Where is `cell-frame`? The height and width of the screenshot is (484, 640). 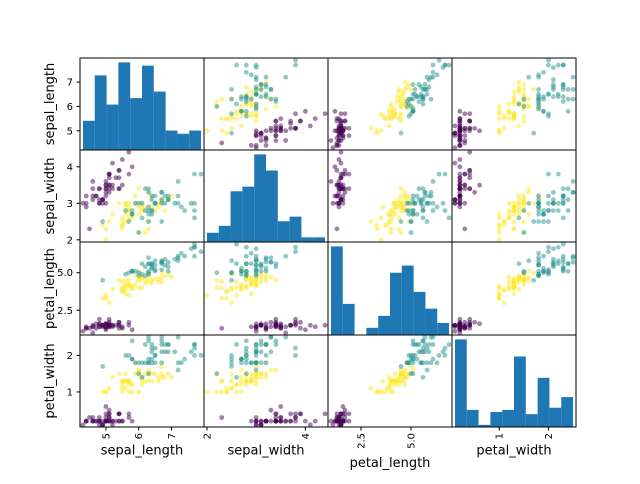 cell-frame is located at coordinates (514, 381).